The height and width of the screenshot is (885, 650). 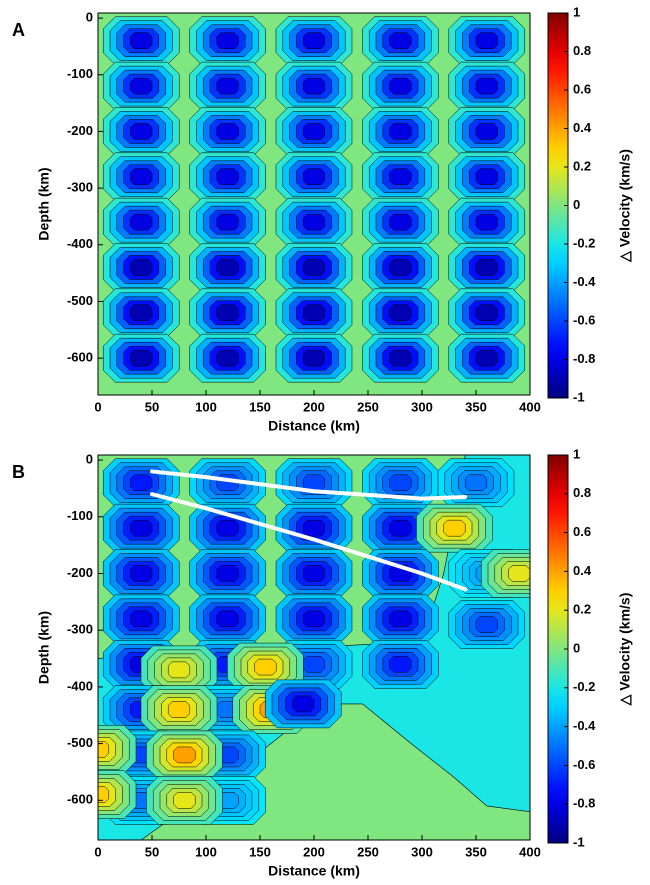 What do you see at coordinates (80, 73) in the screenshot?
I see `y-tick-label: -100` at bounding box center [80, 73].